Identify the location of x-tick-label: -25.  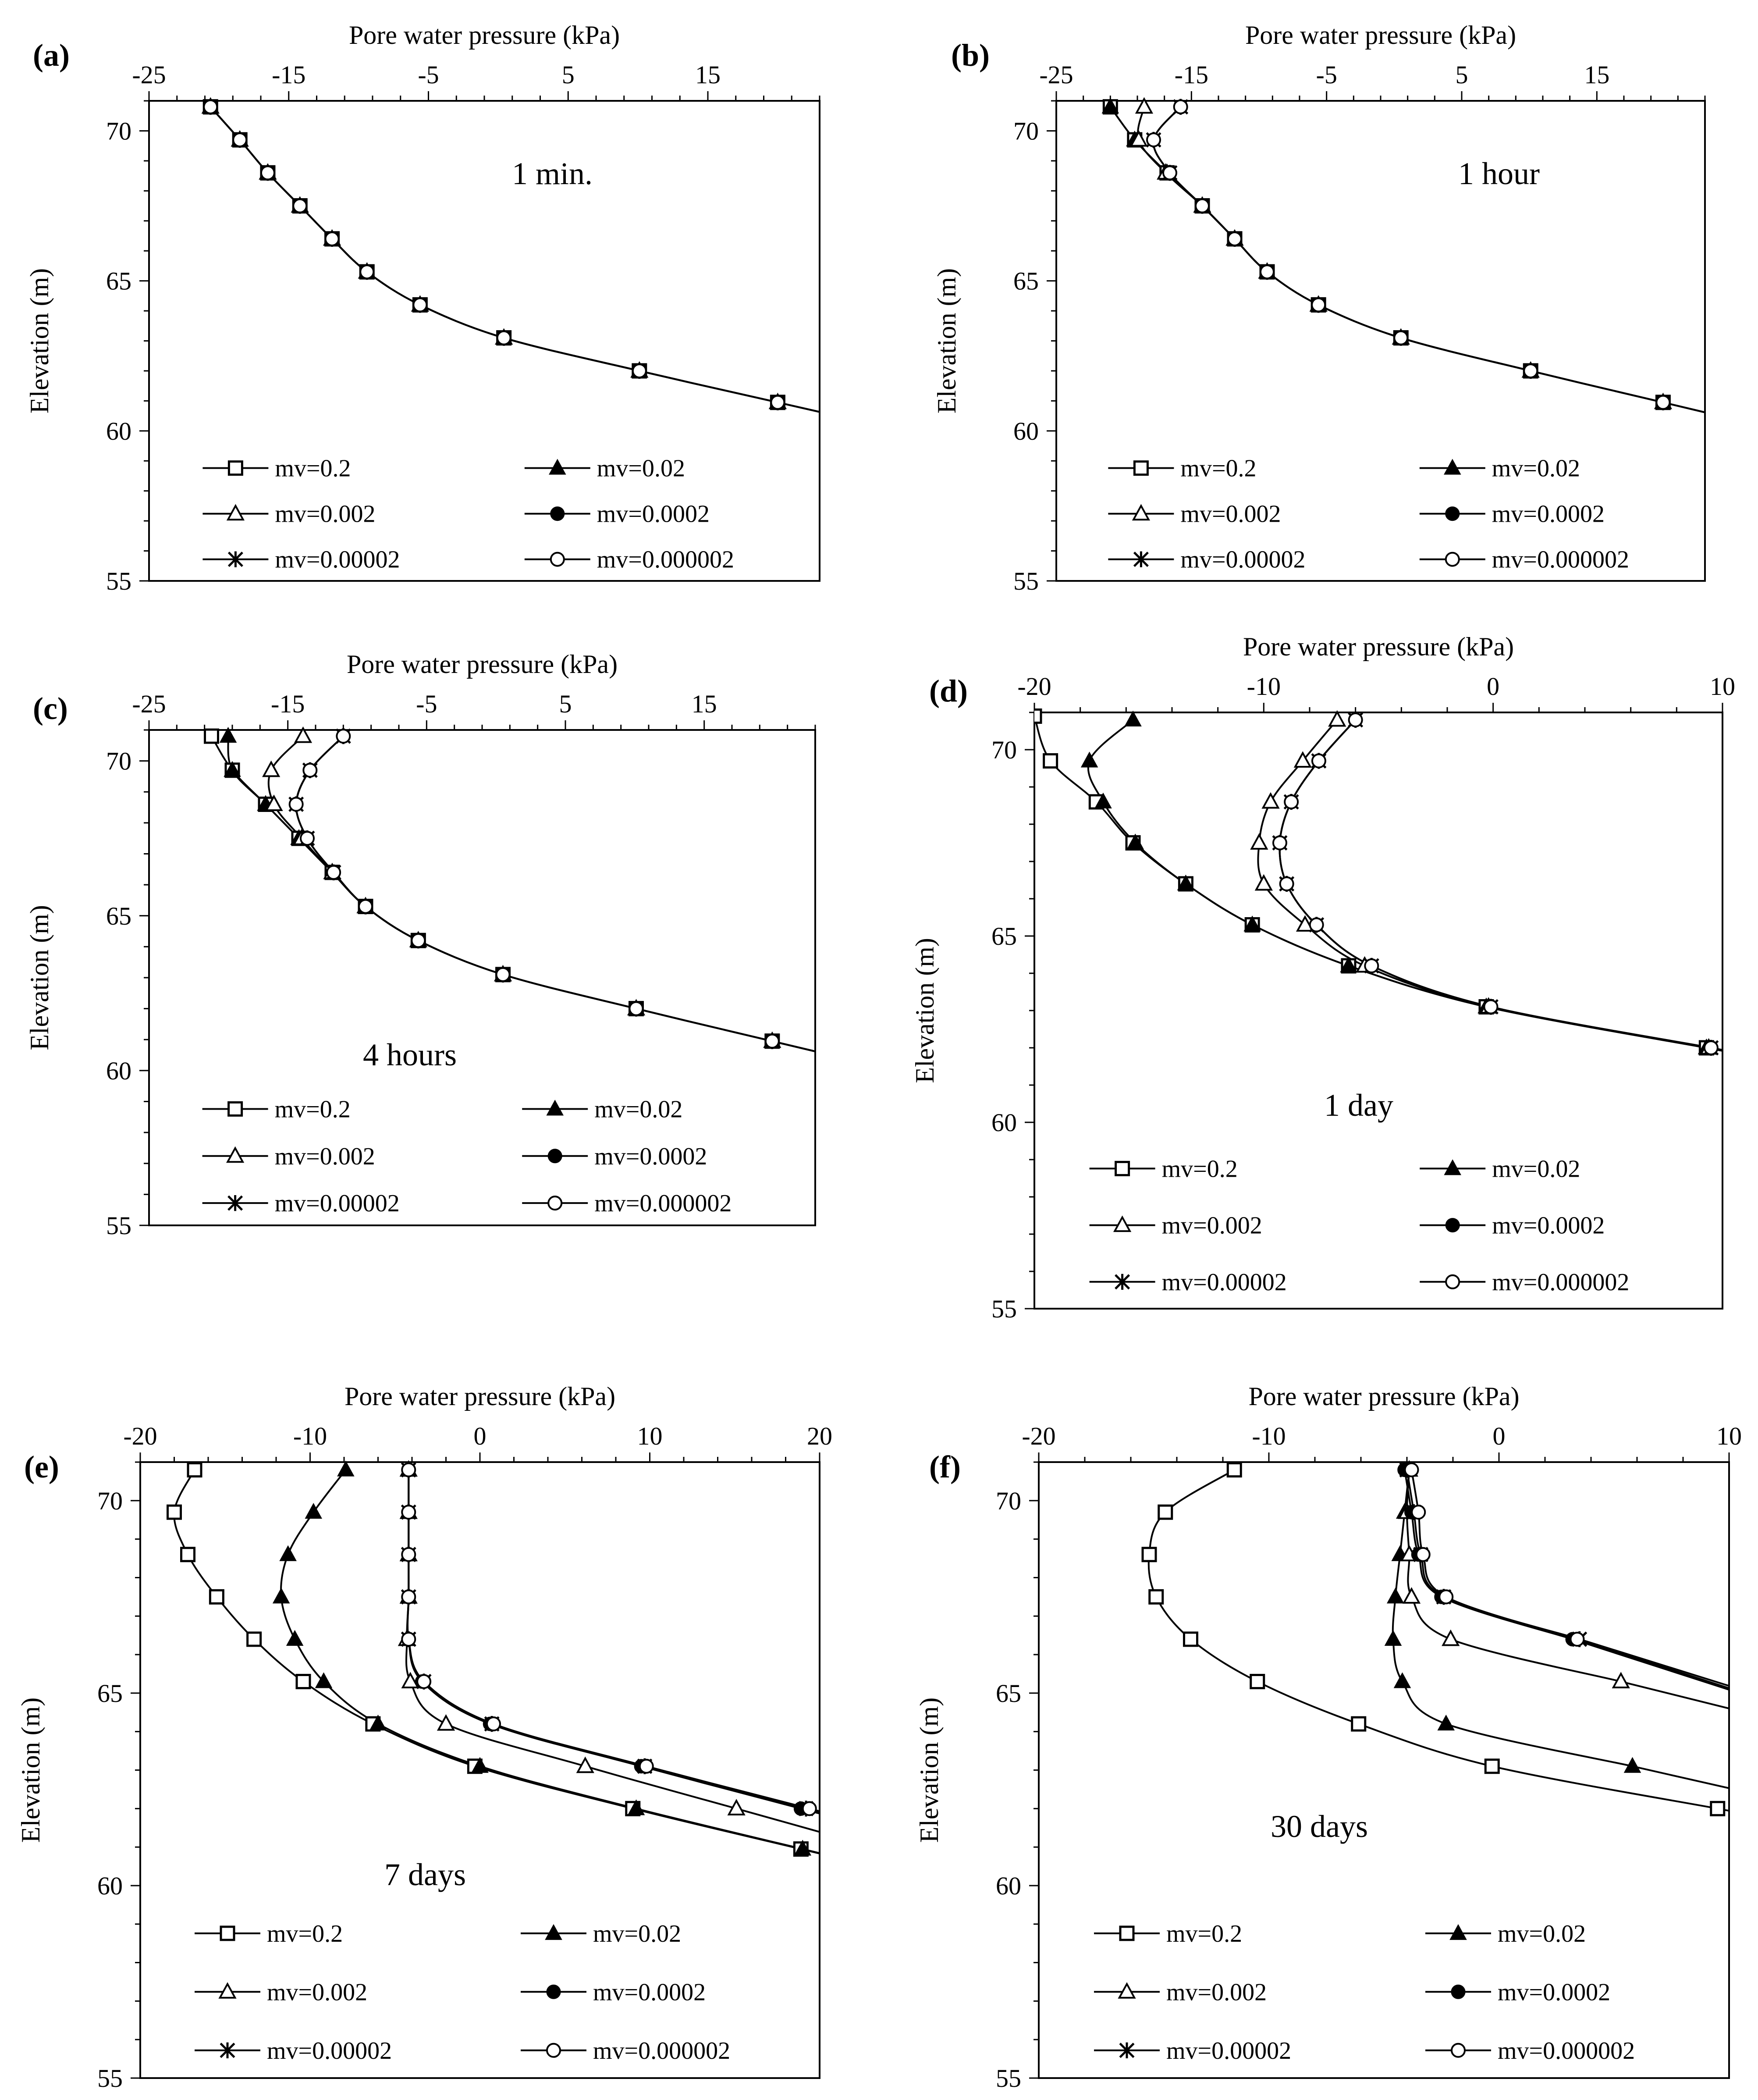
(149, 704).